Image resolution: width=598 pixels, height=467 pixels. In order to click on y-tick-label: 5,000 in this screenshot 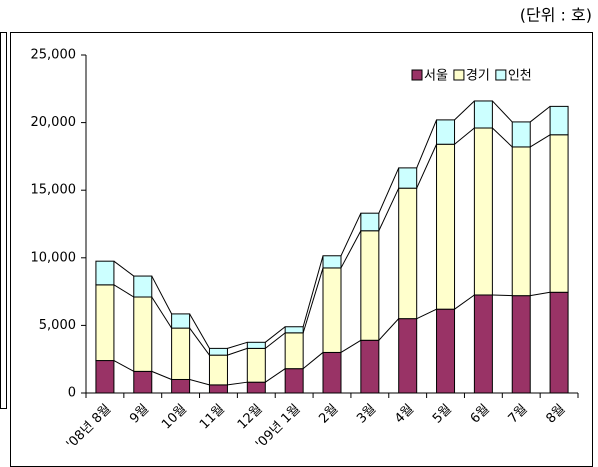, I will do `click(57, 325)`.